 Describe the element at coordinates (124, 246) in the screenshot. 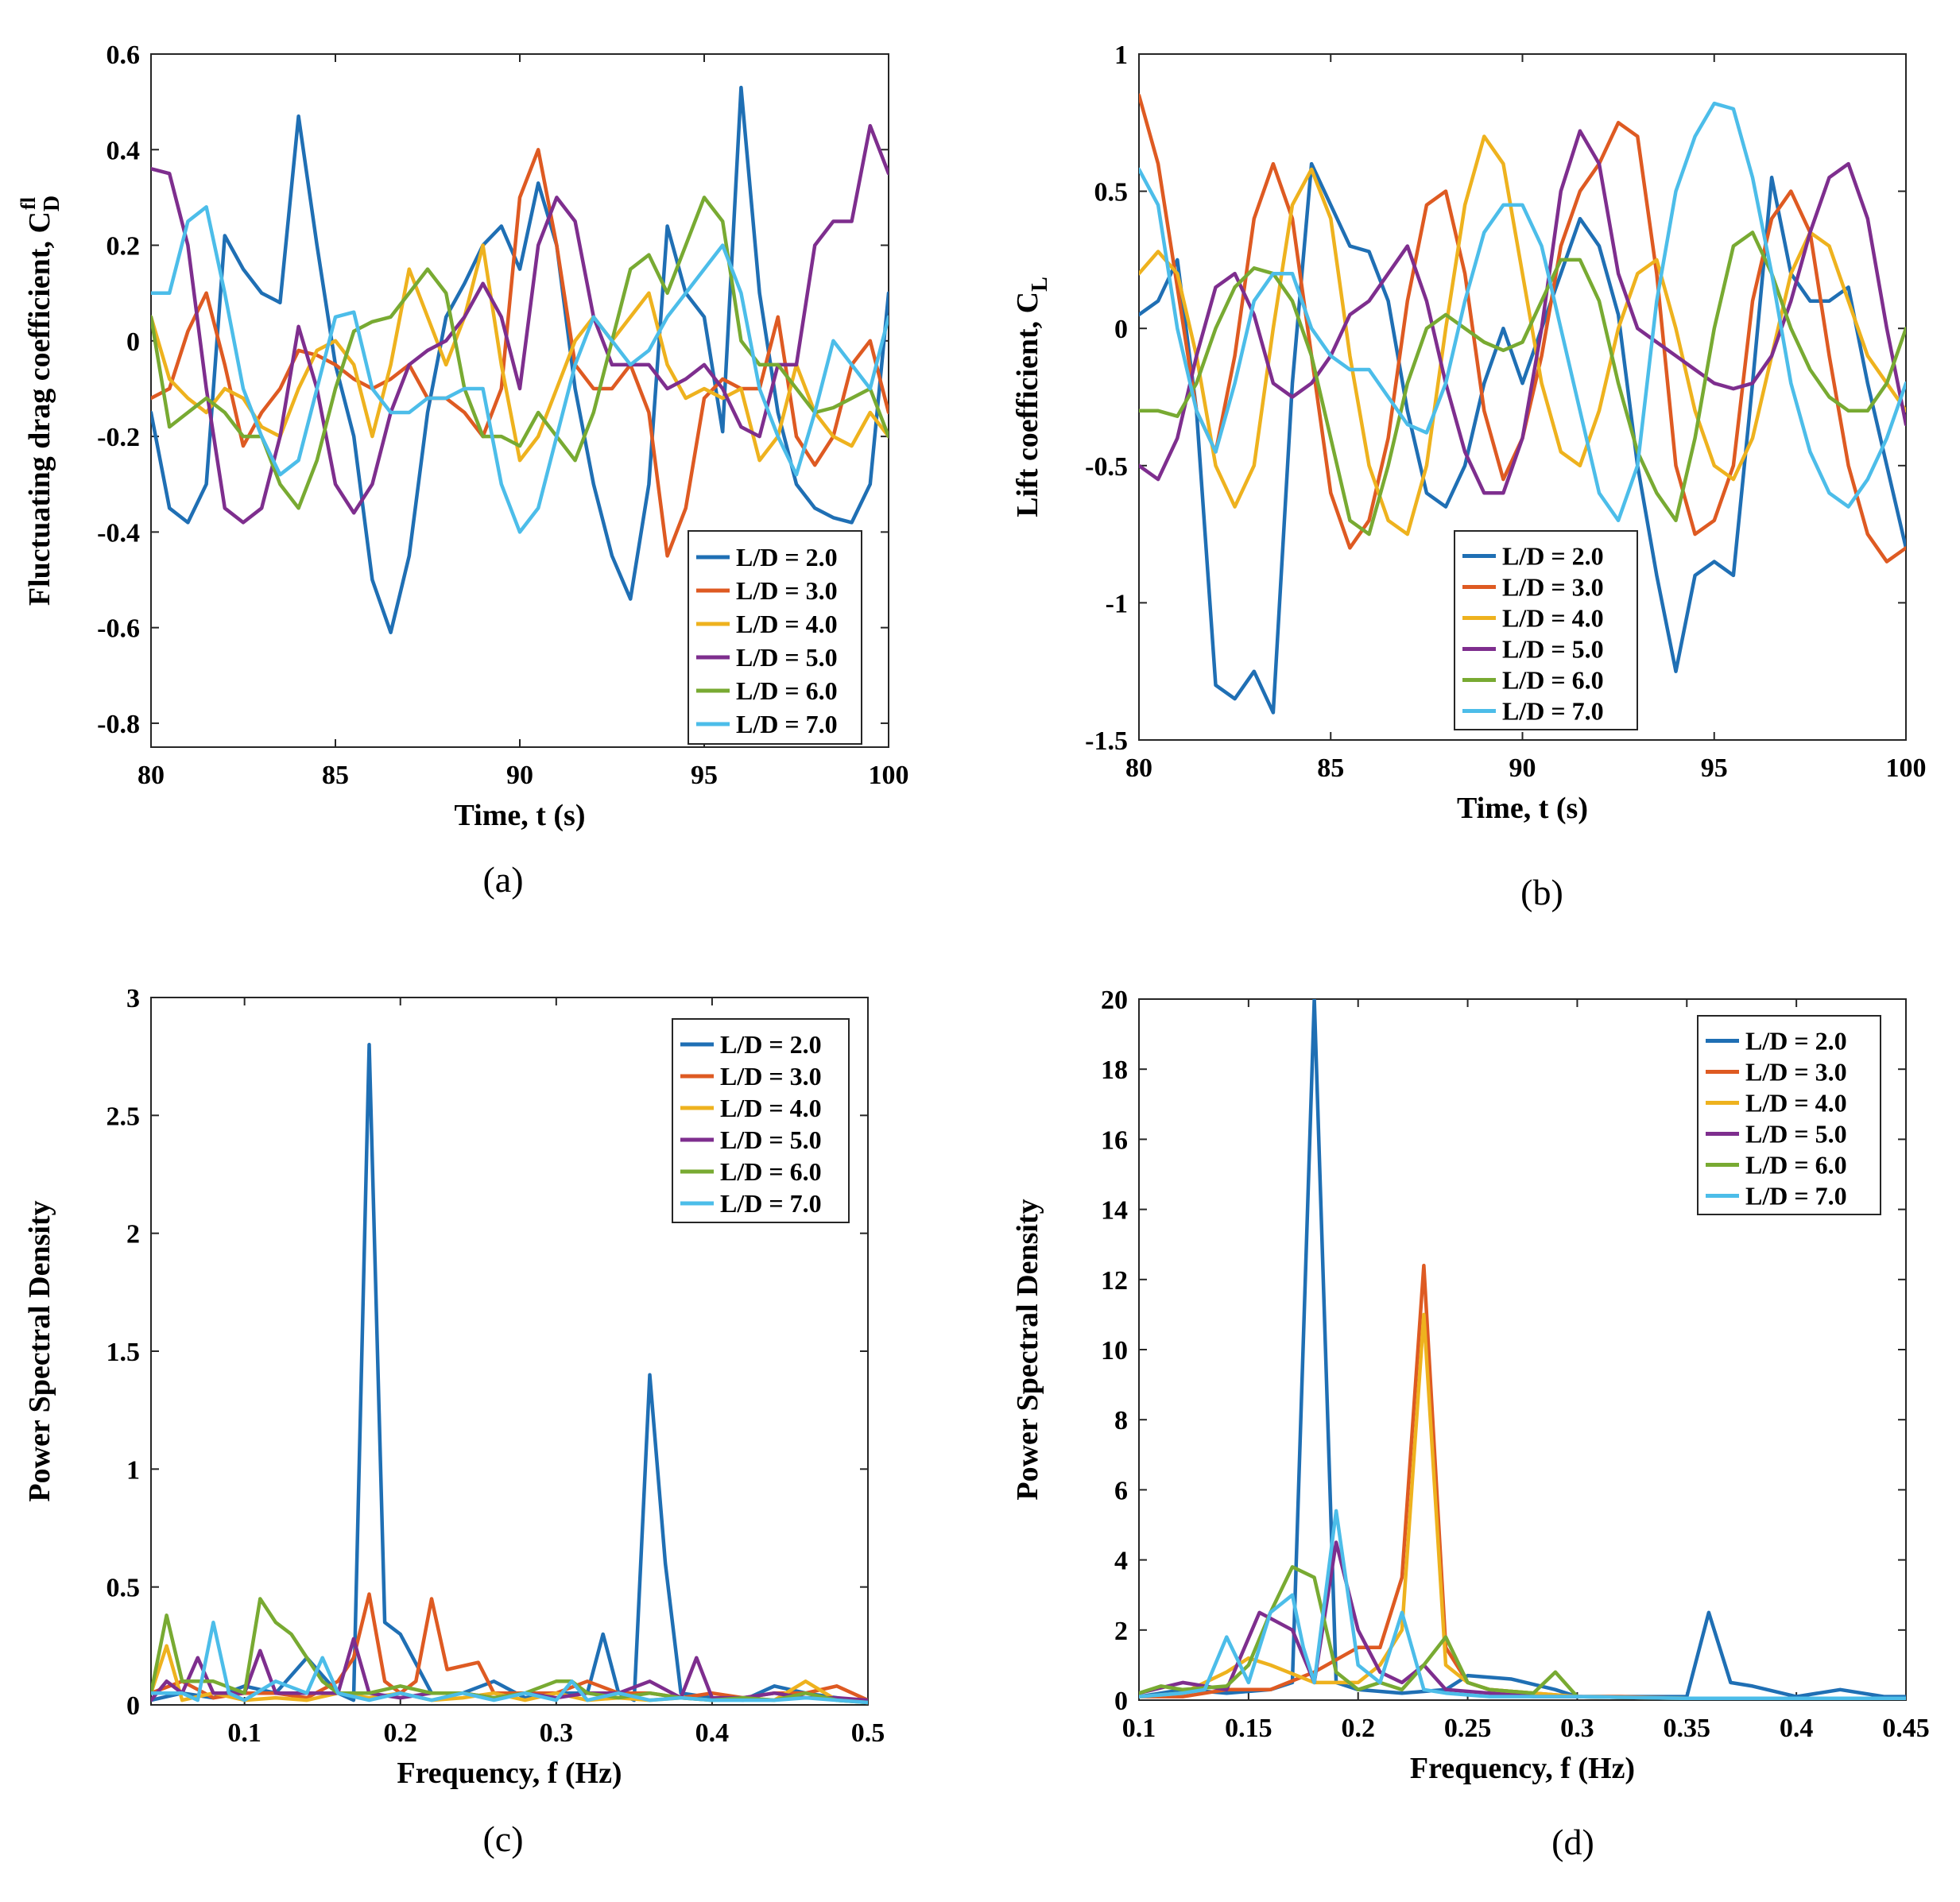

I see `y-tick-label: 0.2` at that location.